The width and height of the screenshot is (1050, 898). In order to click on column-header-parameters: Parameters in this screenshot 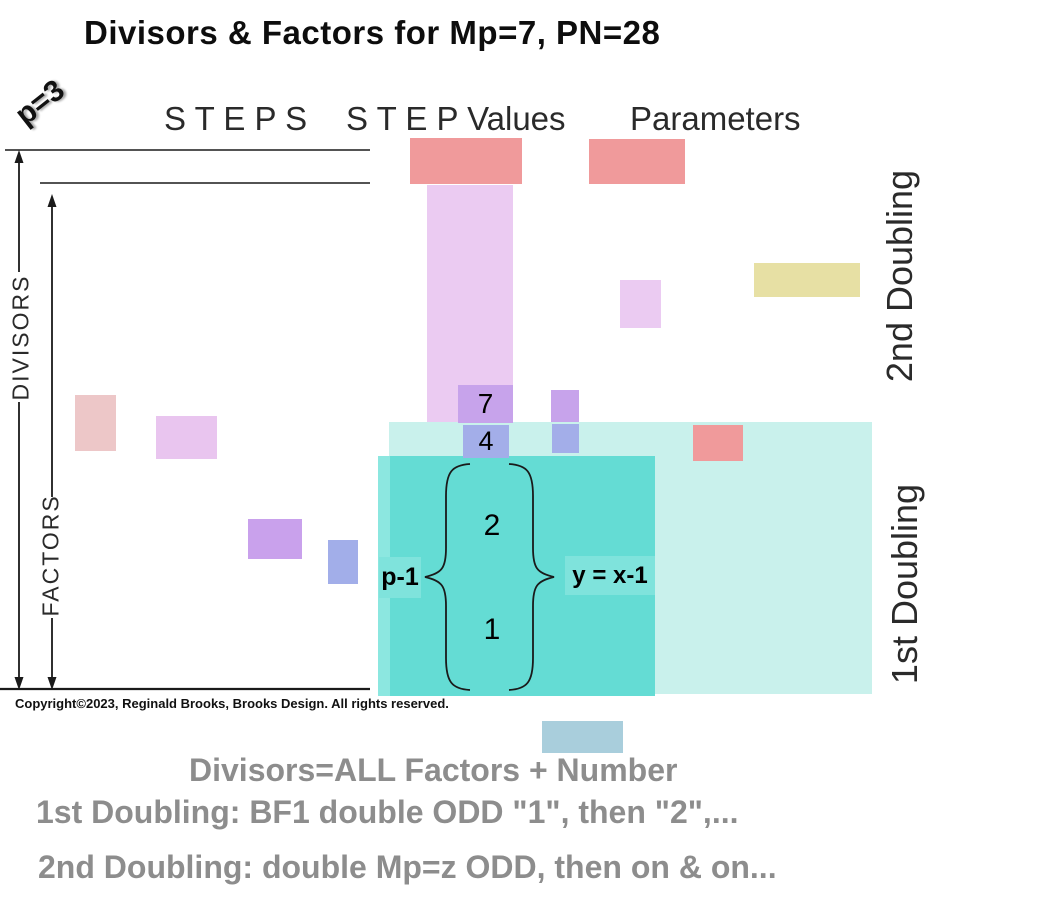, I will do `click(715, 118)`.